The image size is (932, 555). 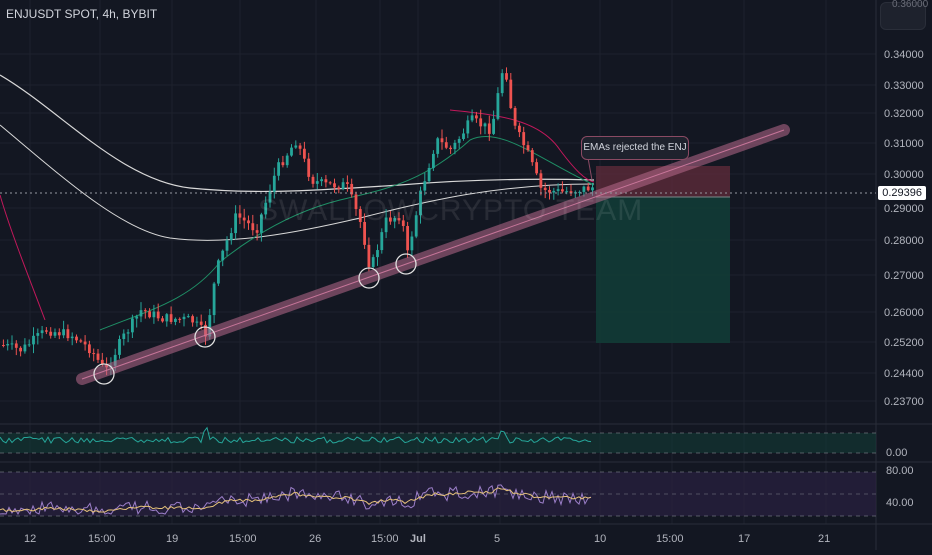 What do you see at coordinates (635, 148) in the screenshot?
I see `annotation-callout: EMAs rejected the ENJ` at bounding box center [635, 148].